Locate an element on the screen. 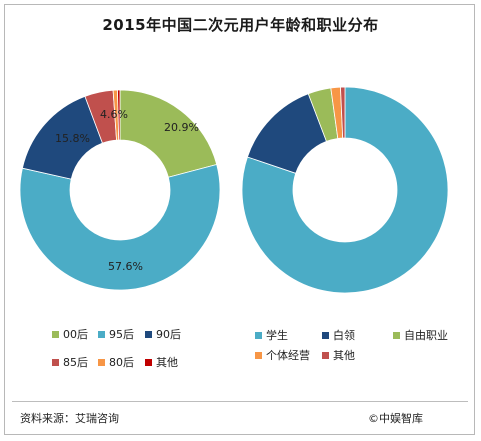  legend-item: 80后 is located at coordinates (116, 362).